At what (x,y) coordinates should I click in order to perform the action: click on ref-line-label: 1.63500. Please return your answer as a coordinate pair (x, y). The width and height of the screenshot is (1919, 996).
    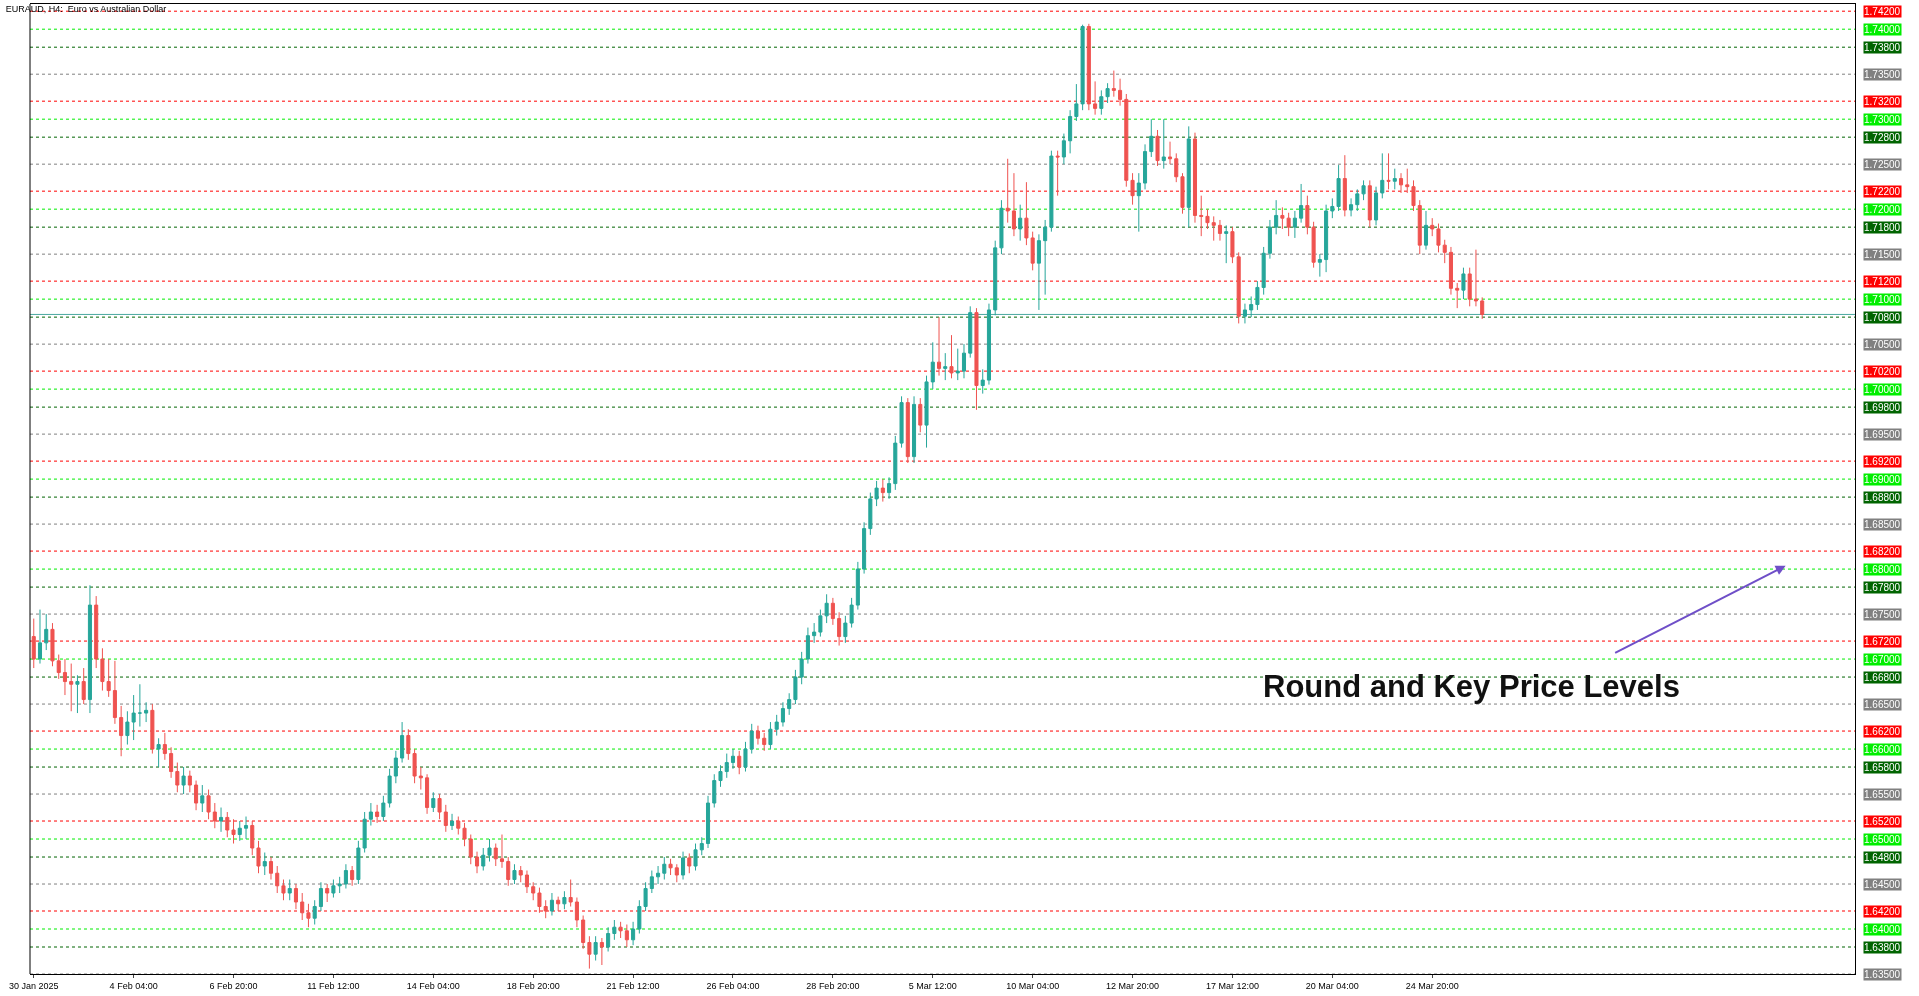
    Looking at the image, I should click on (1882, 974).